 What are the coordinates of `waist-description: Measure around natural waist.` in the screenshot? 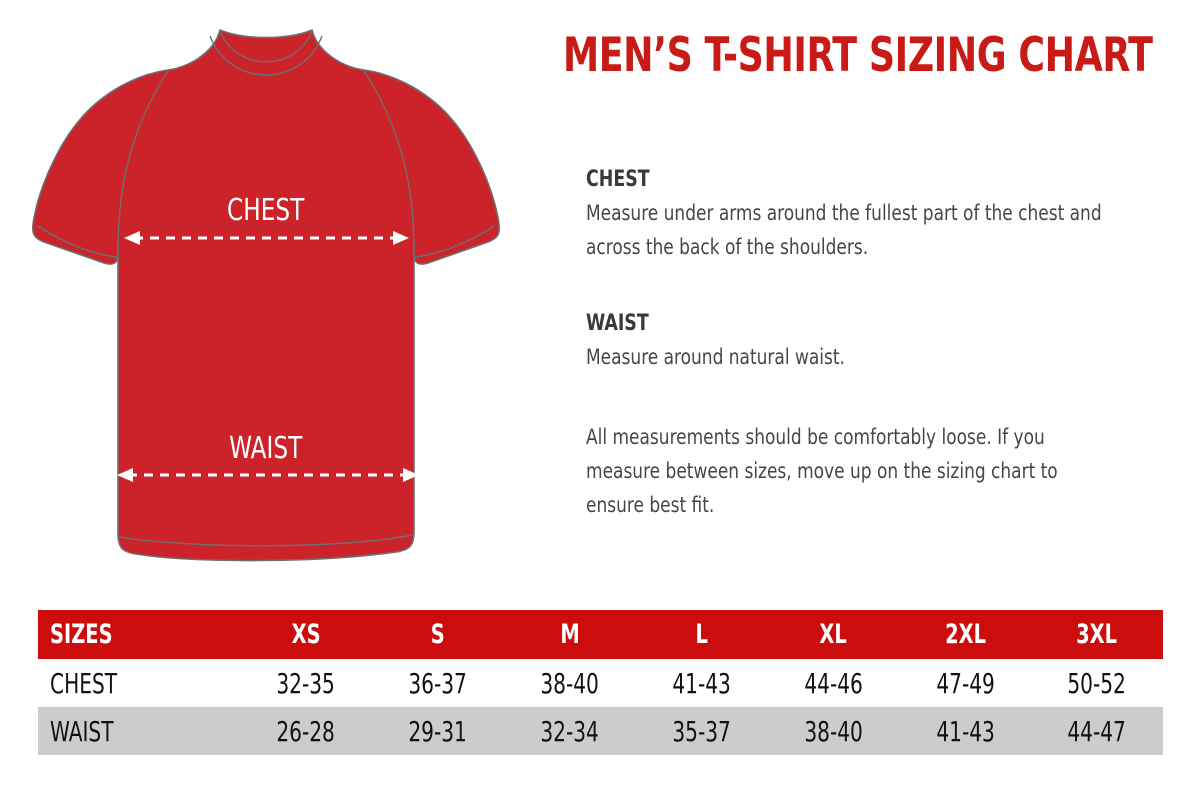 It's located at (715, 357).